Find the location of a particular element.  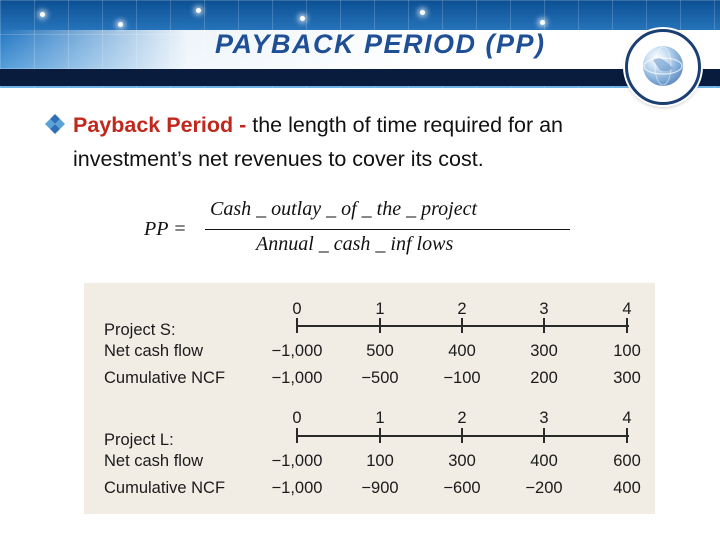

cumulative-value: 400 is located at coordinates (627, 488).